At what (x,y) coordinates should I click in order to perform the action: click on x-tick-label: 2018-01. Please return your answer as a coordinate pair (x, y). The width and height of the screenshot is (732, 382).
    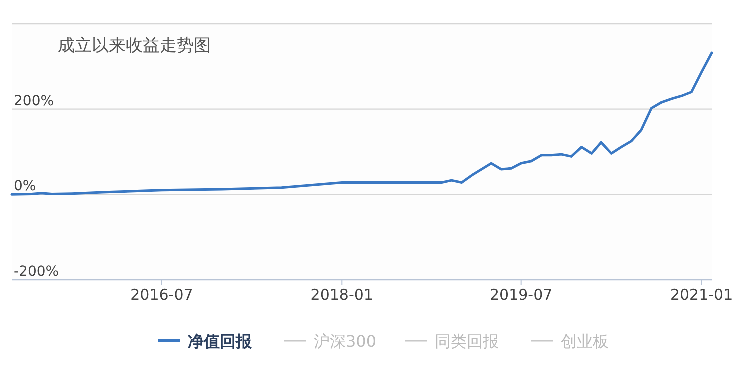
    Looking at the image, I should click on (342, 295).